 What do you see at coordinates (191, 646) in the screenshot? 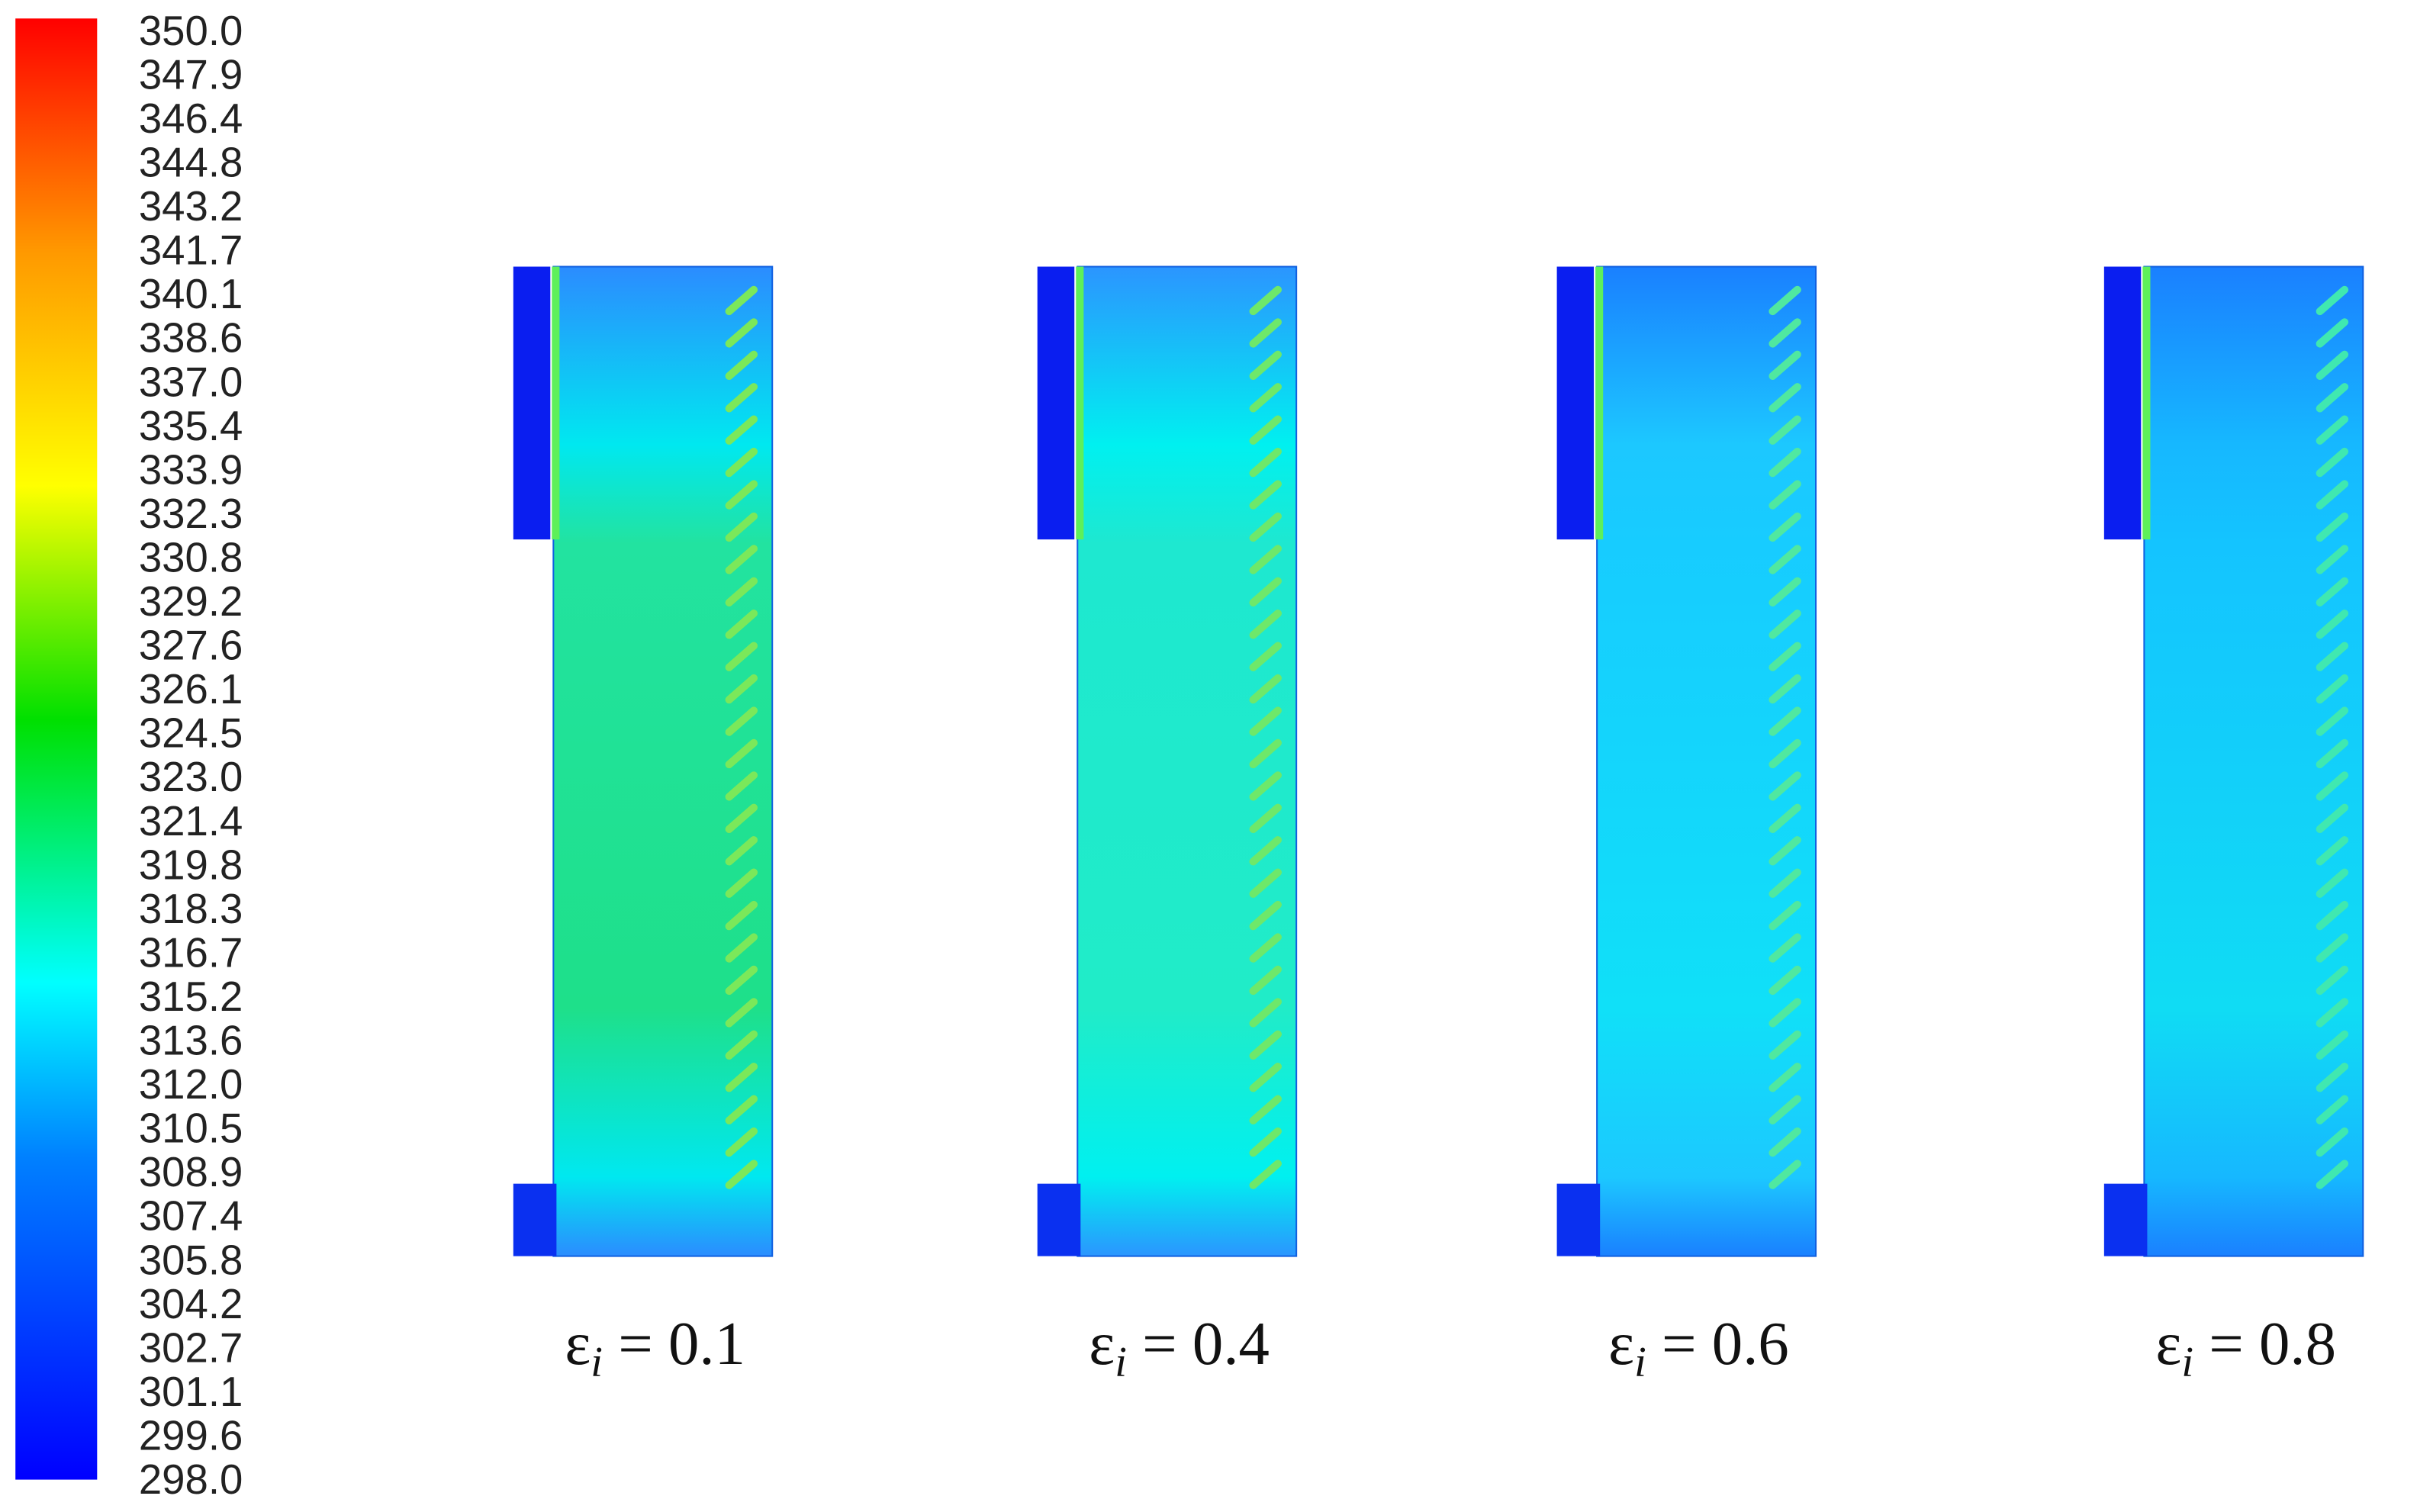
I see `colorbar-label: 327.6` at bounding box center [191, 646].